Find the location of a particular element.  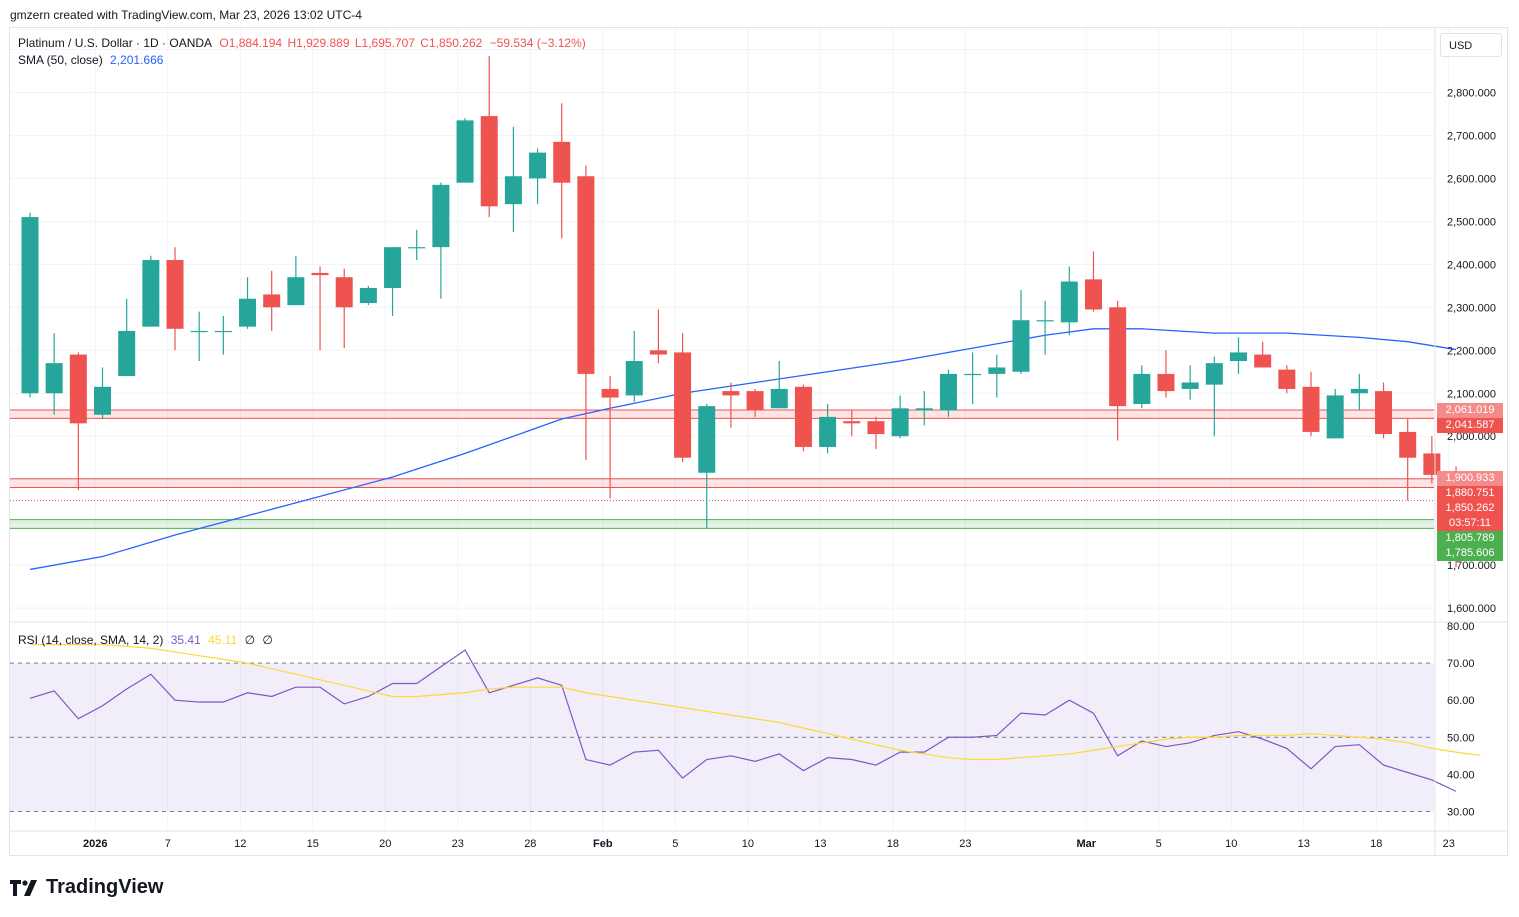

price-tick-label: 1,600.000 is located at coordinates (1471, 609).